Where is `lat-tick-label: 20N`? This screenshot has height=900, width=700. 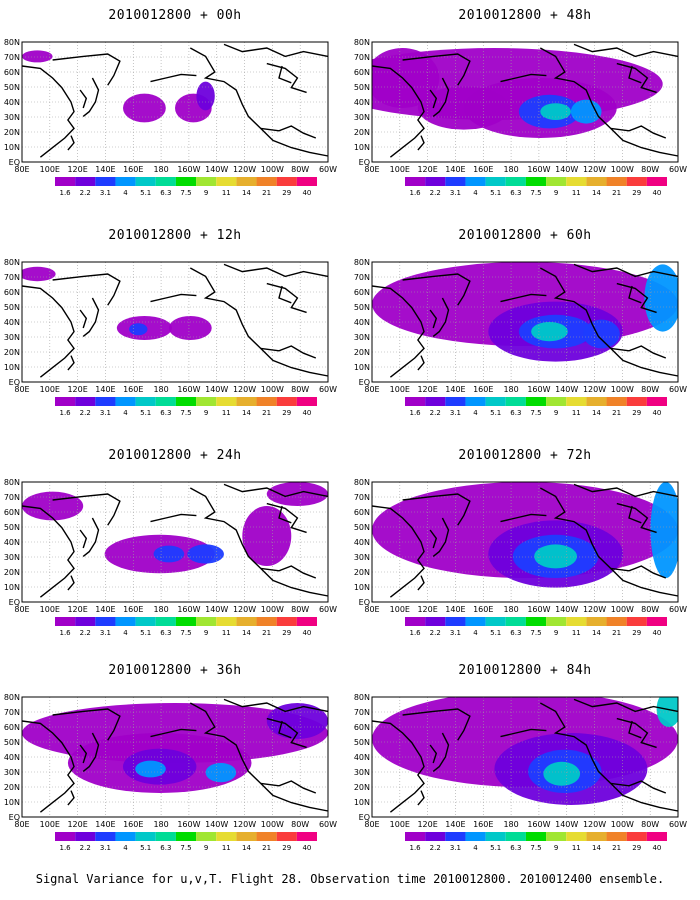
lat-tick-label: 20N is located at coordinates (12, 572).